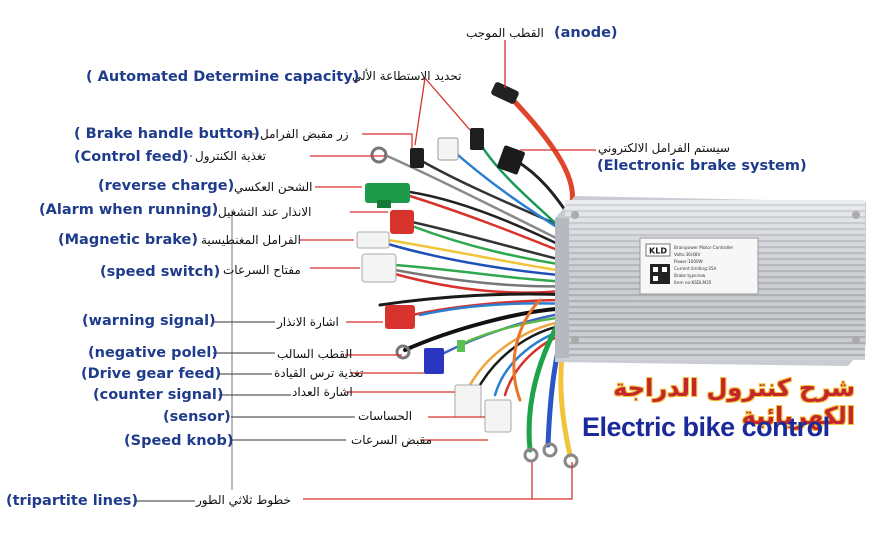 The height and width of the screenshot is (544, 882). Describe the element at coordinates (438, 481) in the screenshot. I see `pointer-tripartite` at that location.